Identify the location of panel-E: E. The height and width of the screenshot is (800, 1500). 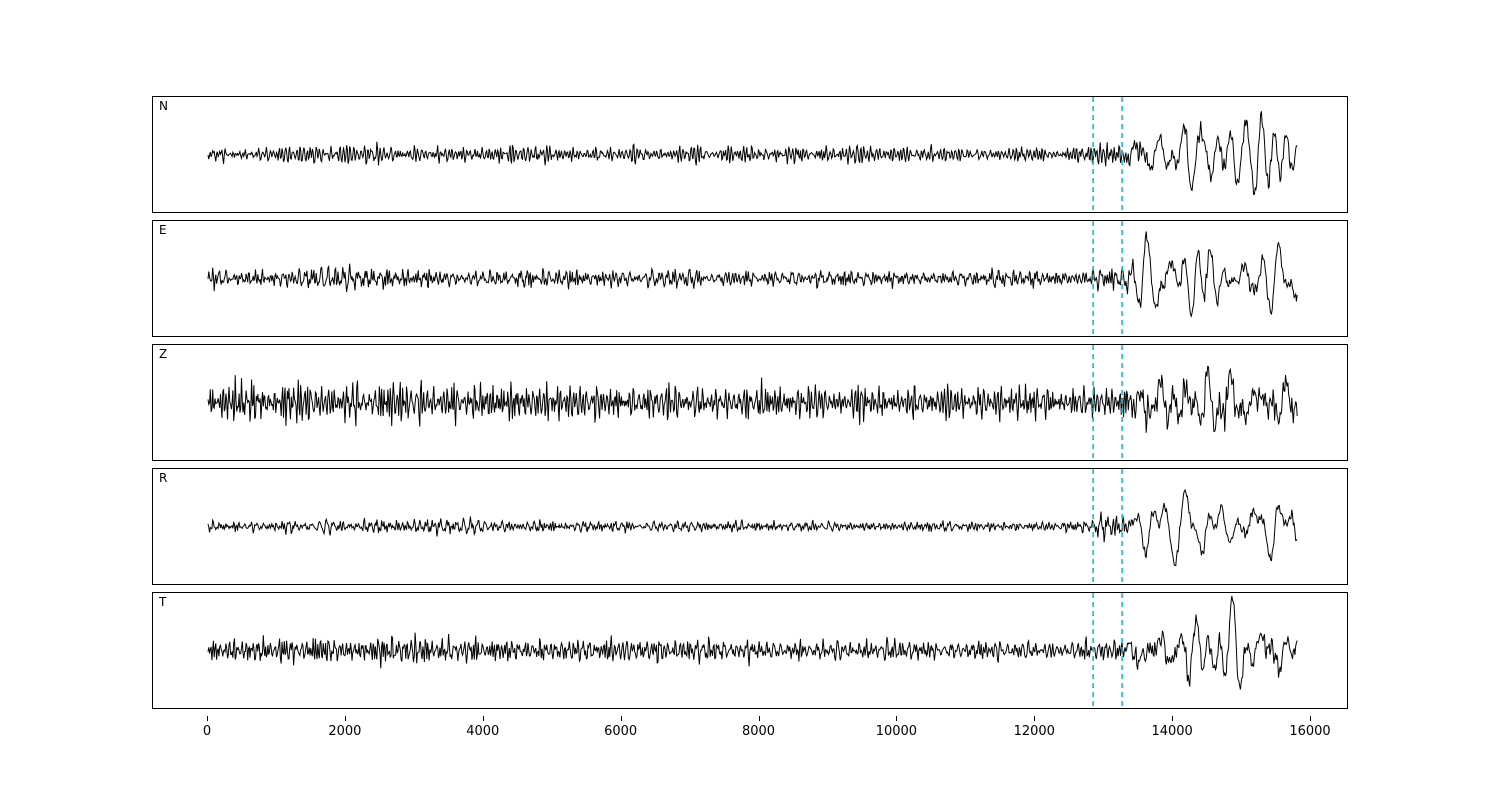
(750, 278).